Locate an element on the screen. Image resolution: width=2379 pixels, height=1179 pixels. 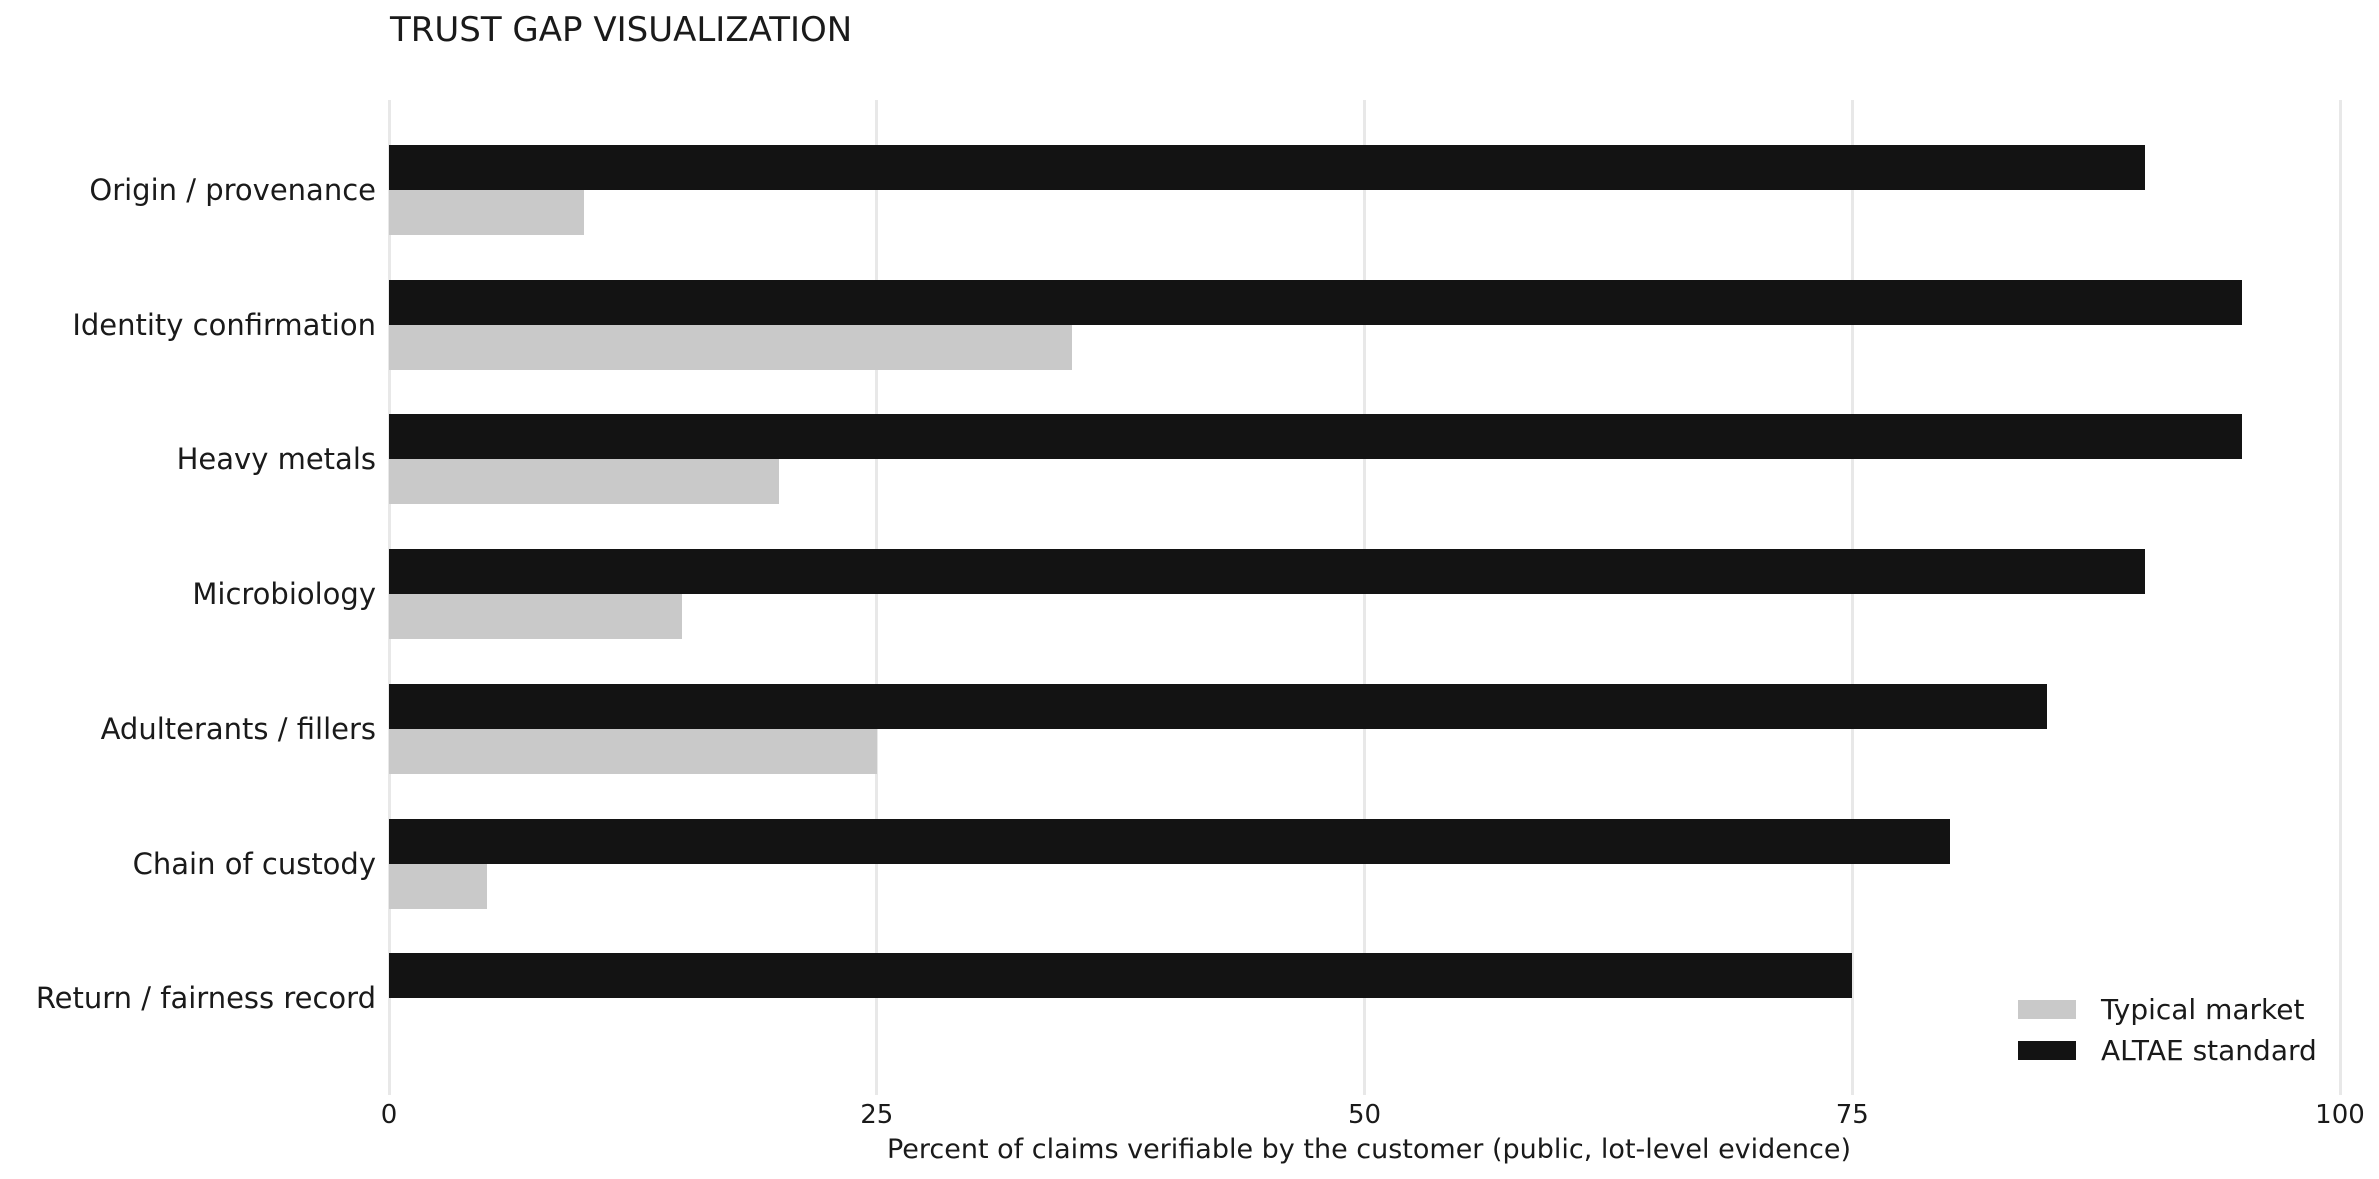
legend: Typical market ALTAE standard is located at coordinates (2167, 1030).